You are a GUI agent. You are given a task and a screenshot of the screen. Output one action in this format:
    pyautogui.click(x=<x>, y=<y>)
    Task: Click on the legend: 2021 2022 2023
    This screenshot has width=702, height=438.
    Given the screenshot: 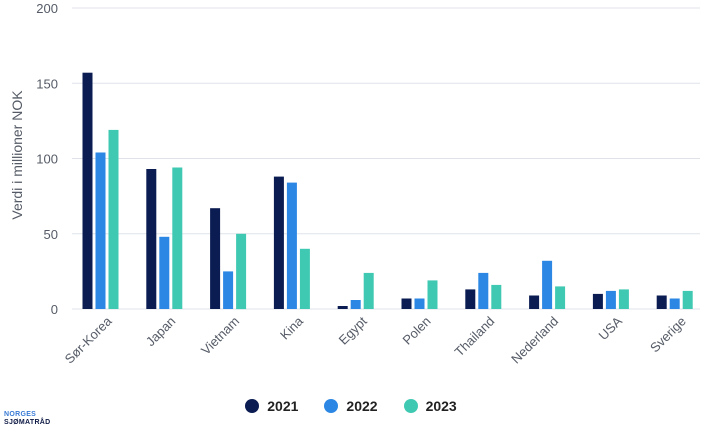 What is the action you would take?
    pyautogui.click(x=351, y=406)
    